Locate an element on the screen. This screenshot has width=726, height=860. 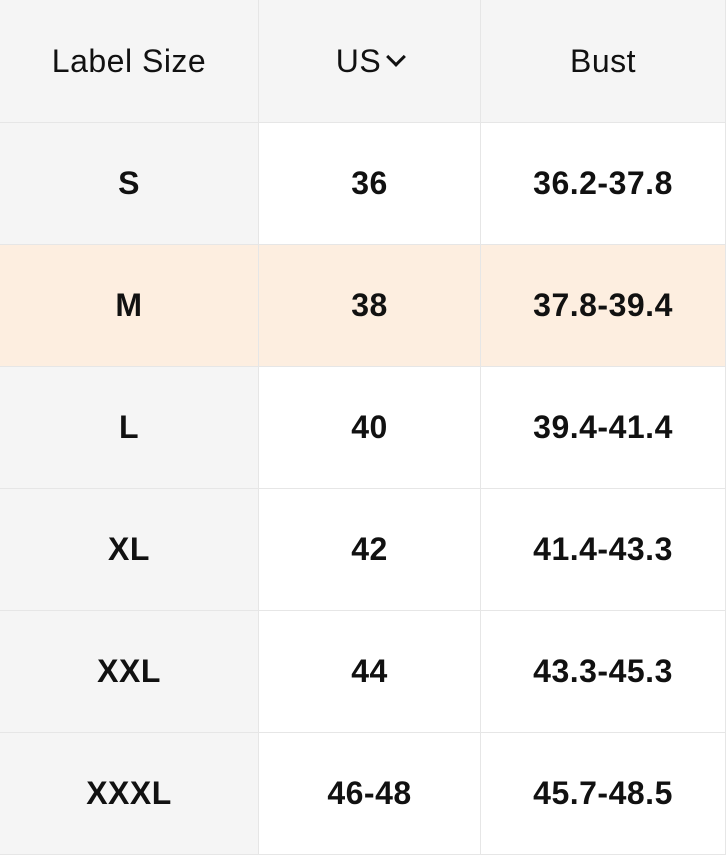
size-label-cell: M is located at coordinates (129, 305).